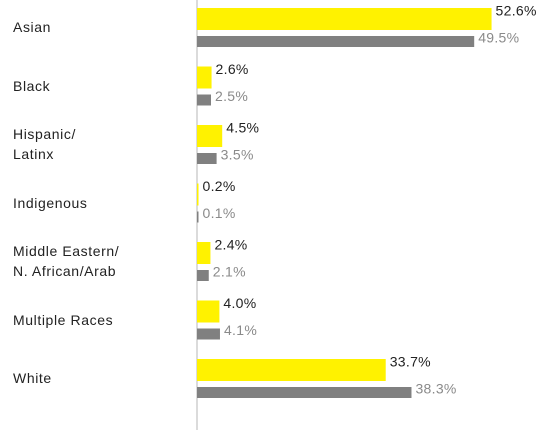  What do you see at coordinates (66, 261) in the screenshot?
I see `category-label: Middle Eastern/ N. African/Arab` at bounding box center [66, 261].